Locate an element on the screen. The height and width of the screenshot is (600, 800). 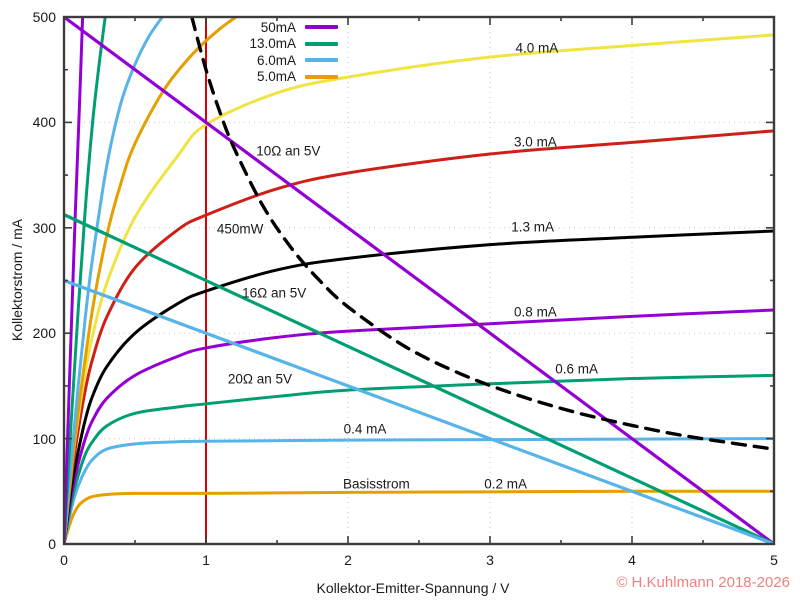
y-tick-label-500: 500 is located at coordinates (44, 17).